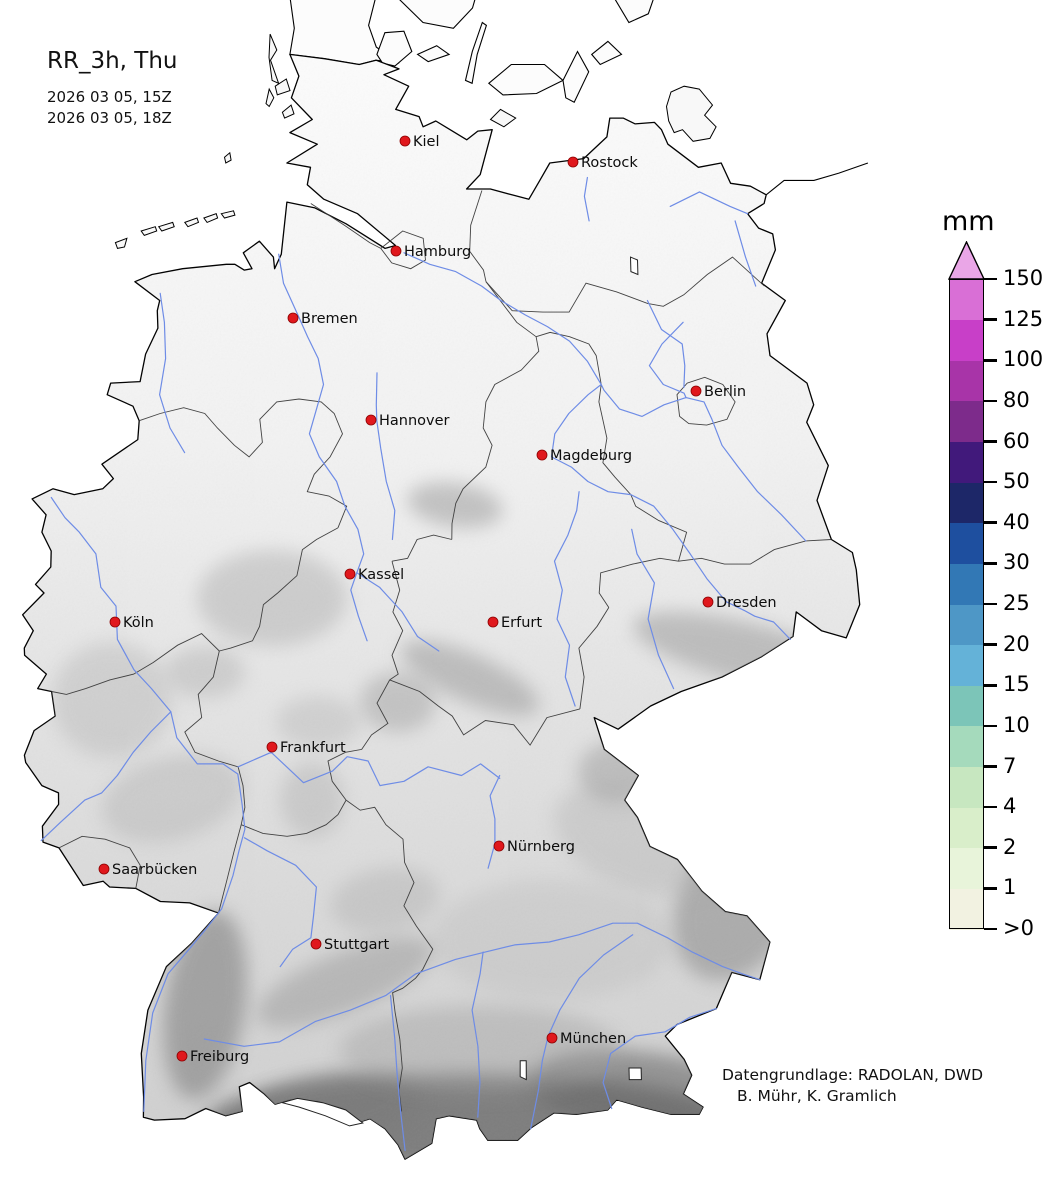 This screenshot has height=1185, width=1053. I want to click on colorbar-tick-label: 40, so click(1016, 521).